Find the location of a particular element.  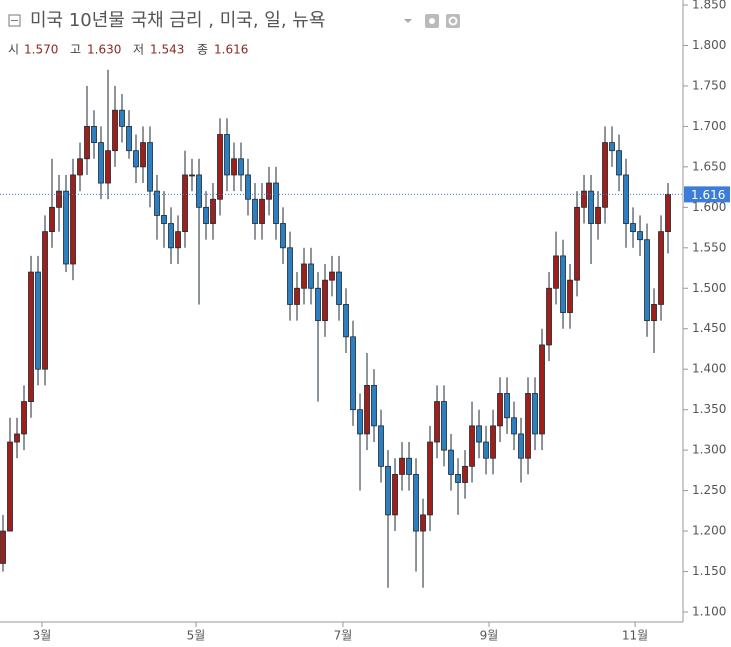

y-tick-label: 1.300 is located at coordinates (709, 450).